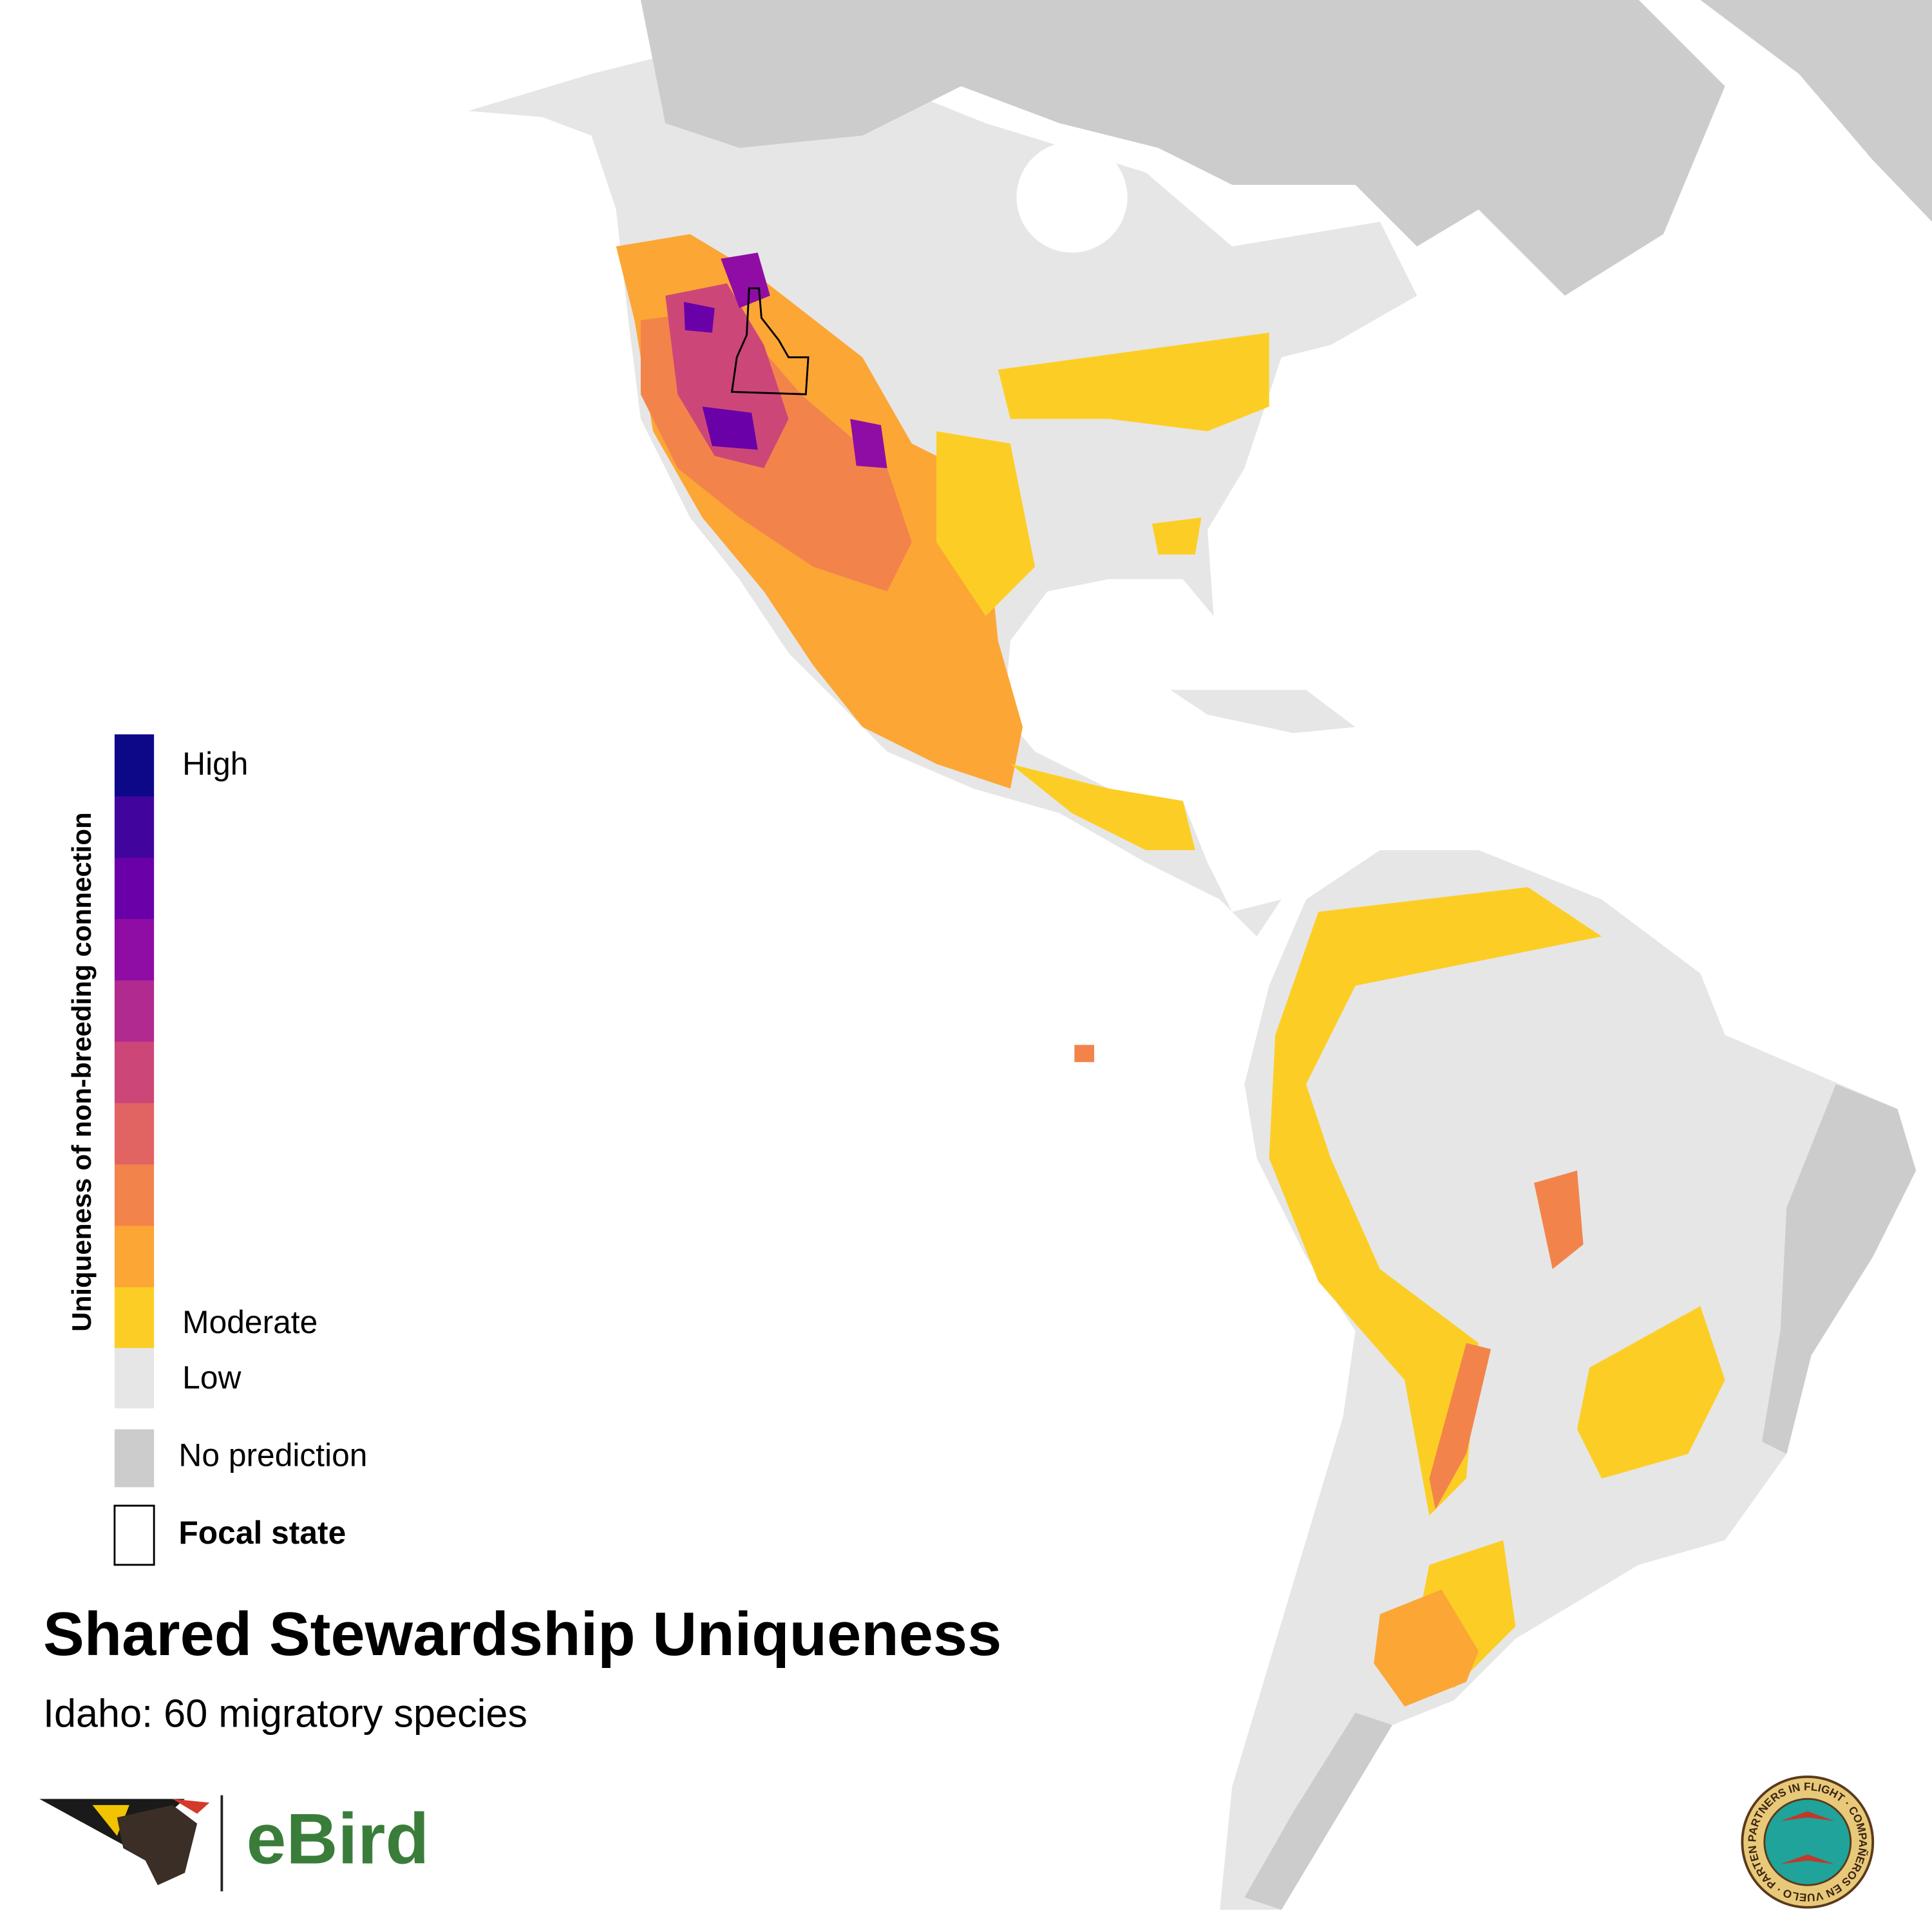 This screenshot has height=1932, width=1932. Describe the element at coordinates (1816, 111) in the screenshot. I see `greenland-east` at that location.